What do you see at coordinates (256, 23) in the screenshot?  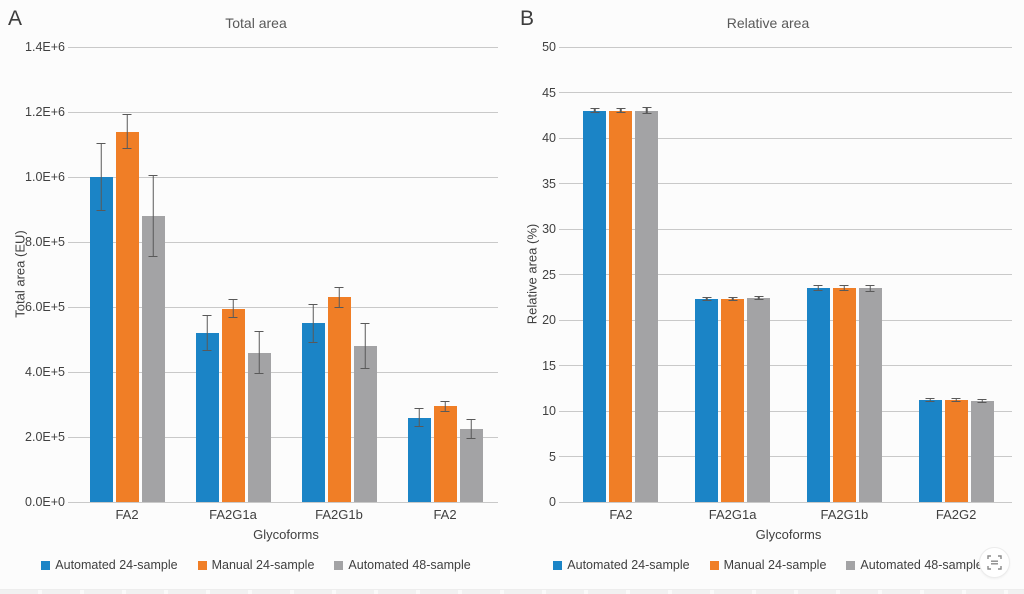 I see `chart-title: Total area` at bounding box center [256, 23].